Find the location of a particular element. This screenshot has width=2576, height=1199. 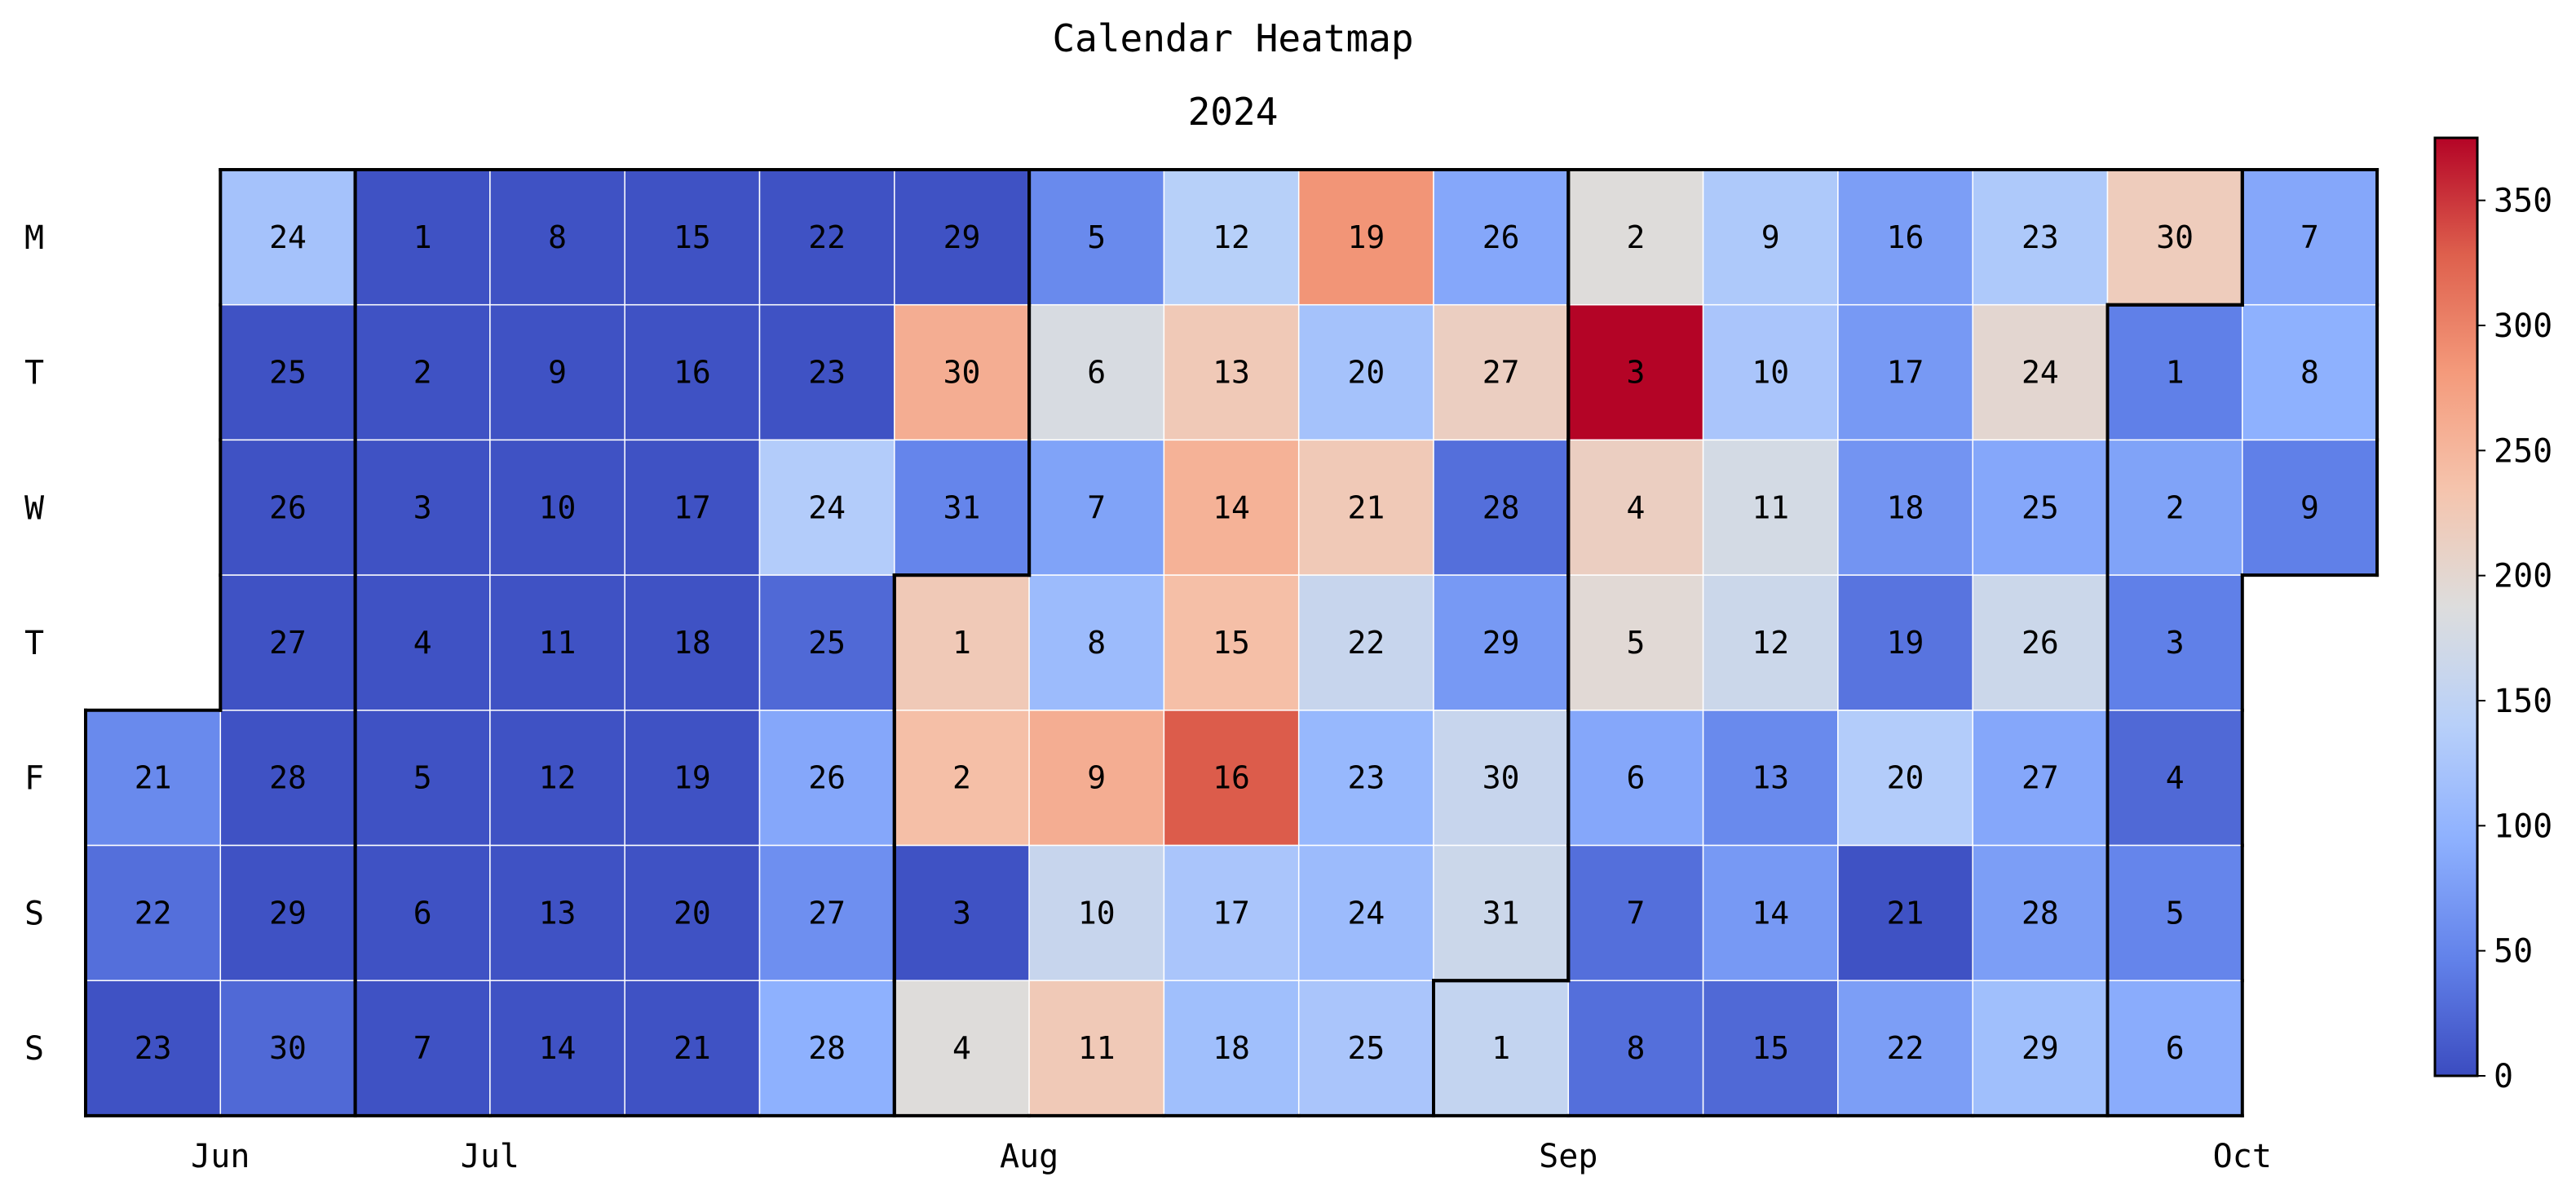

cell-label: 8 is located at coordinates (557, 237).